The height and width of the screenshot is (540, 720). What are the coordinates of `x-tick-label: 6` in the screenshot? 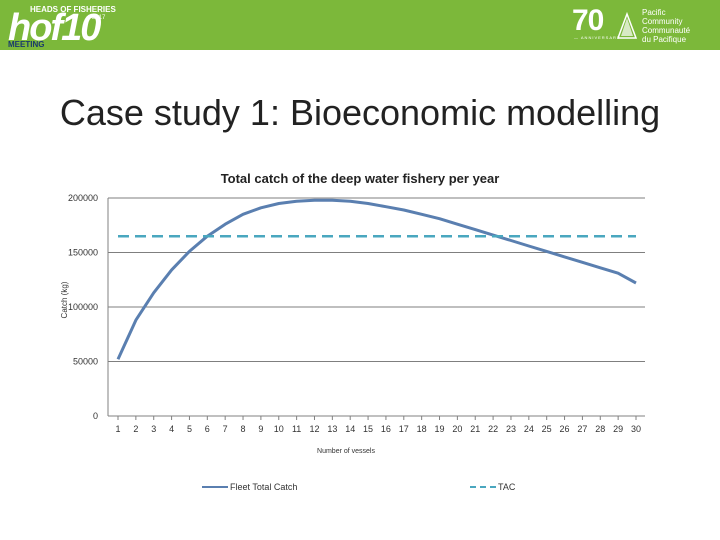 It's located at (207, 429).